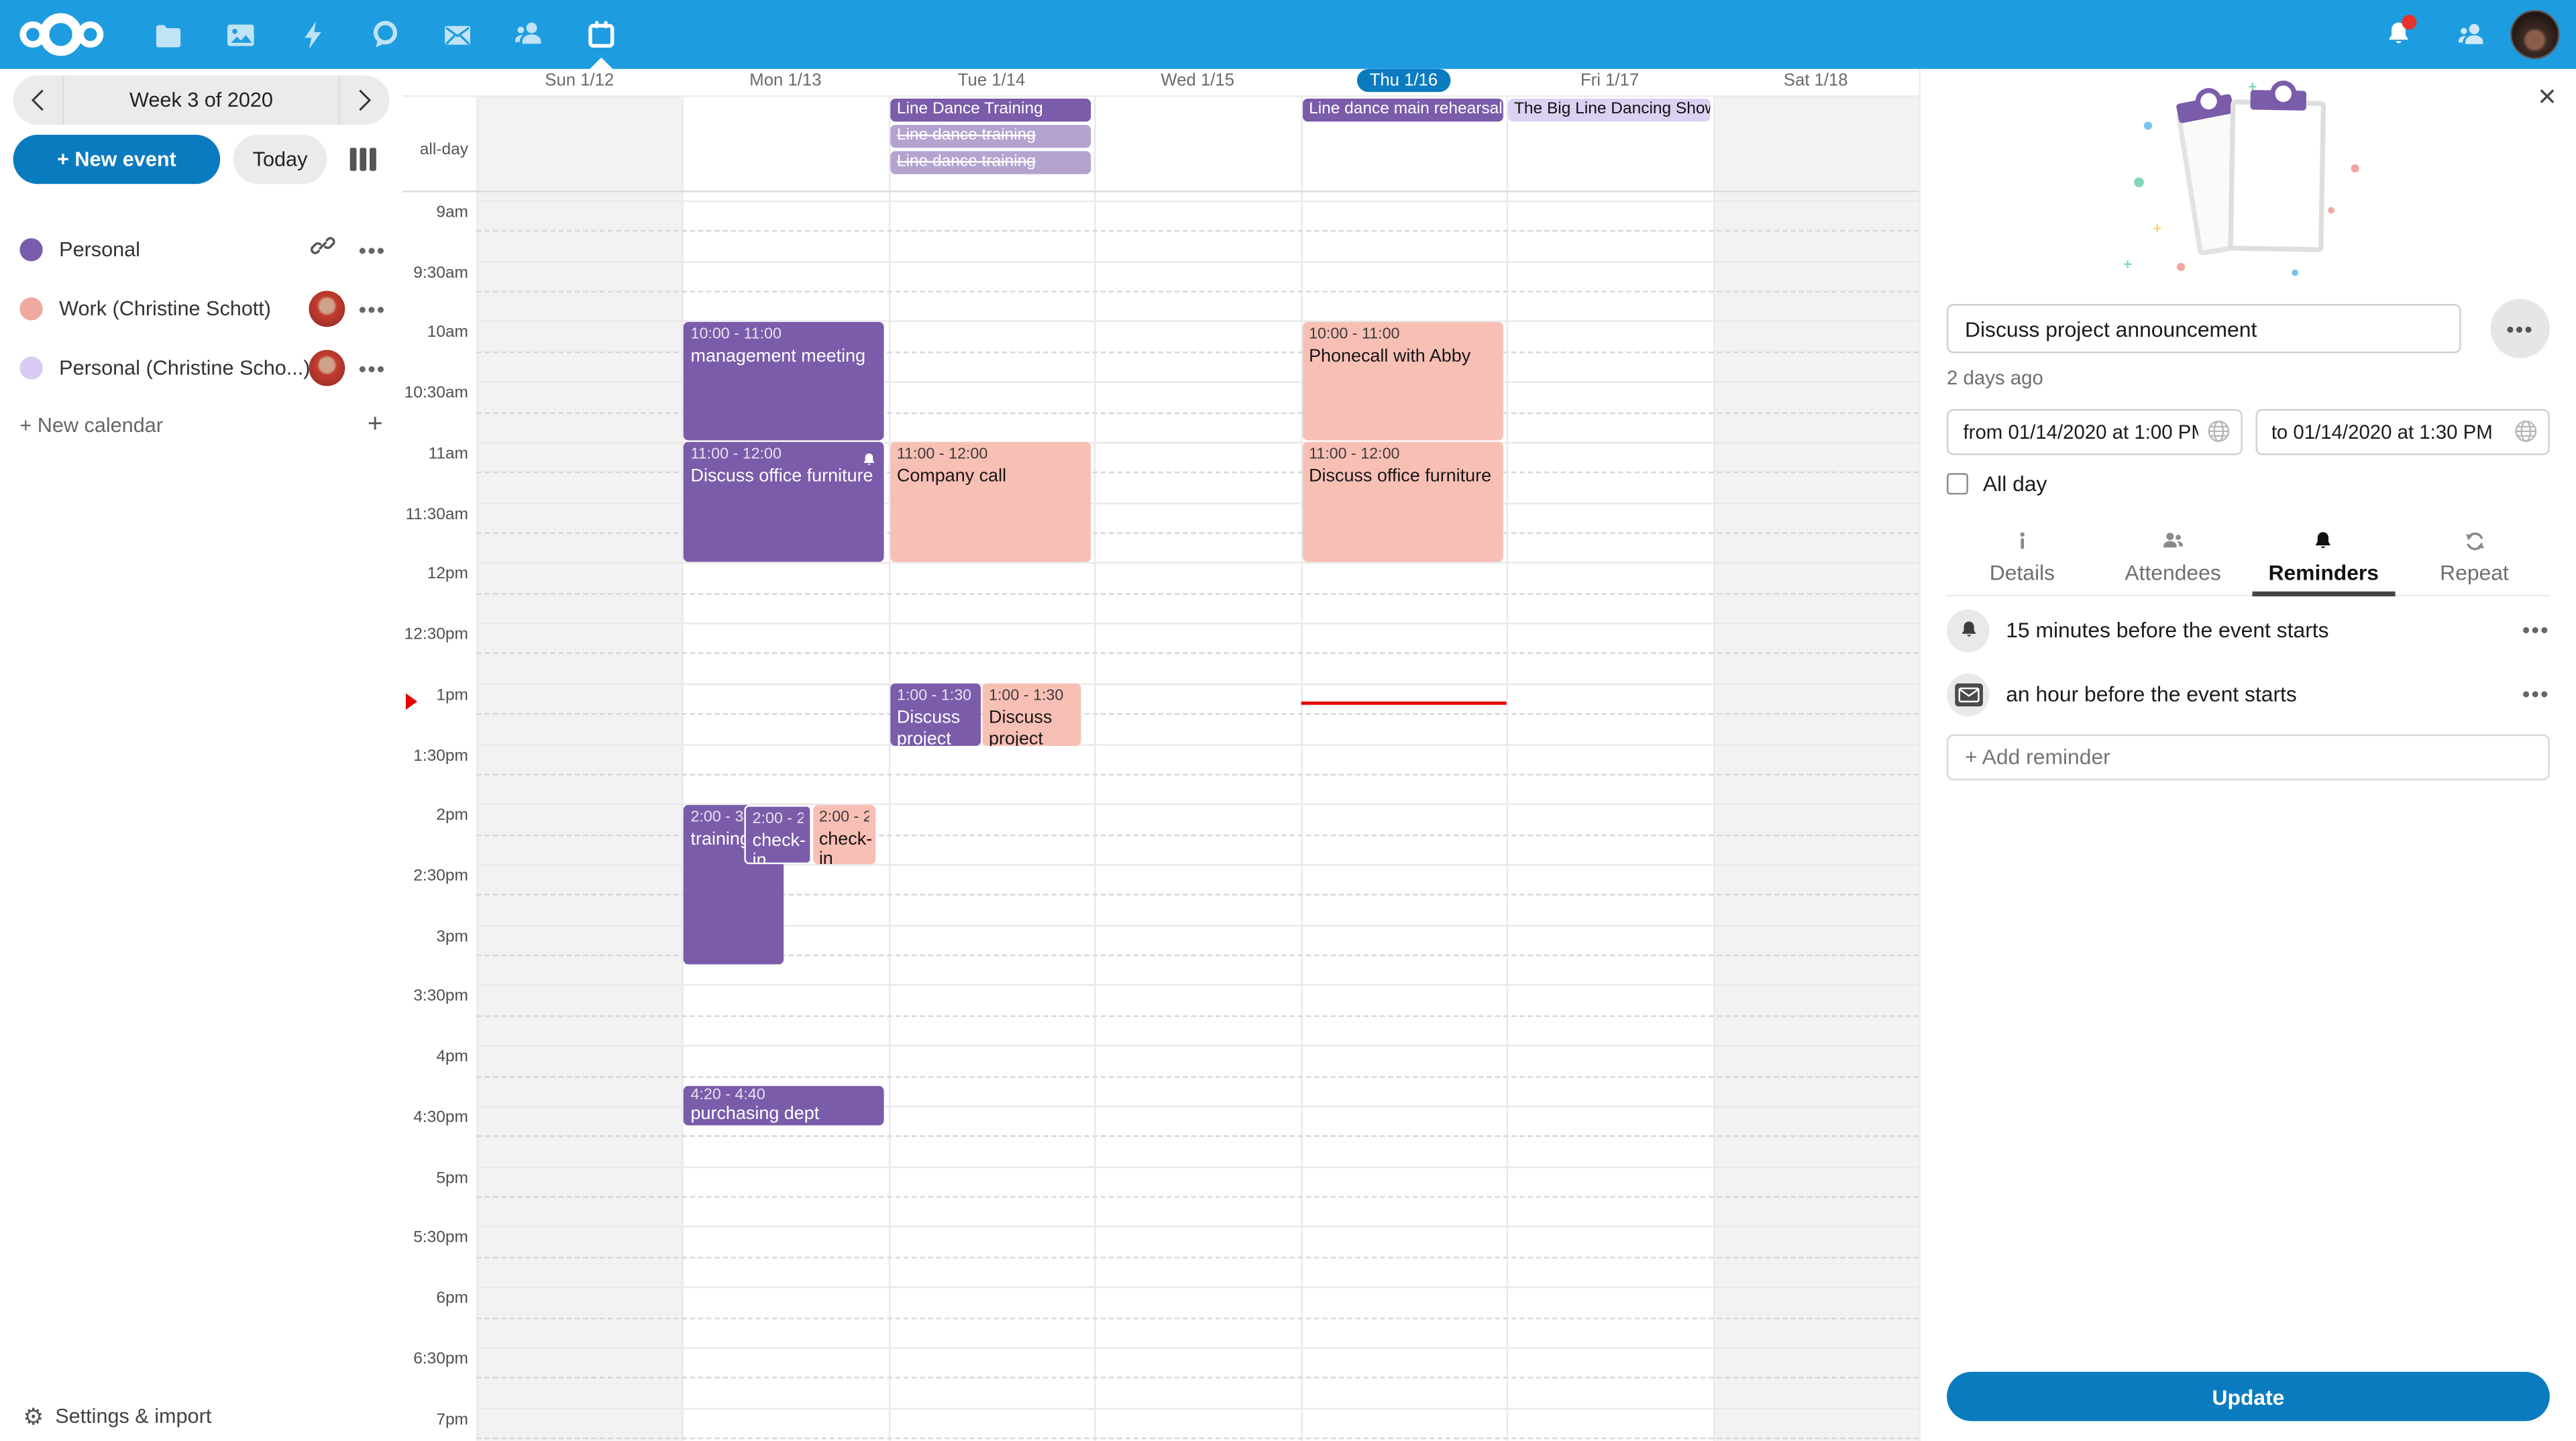 This screenshot has width=2576, height=1441. What do you see at coordinates (201, 249) in the screenshot?
I see `calendar-item-personal: Personal •••` at bounding box center [201, 249].